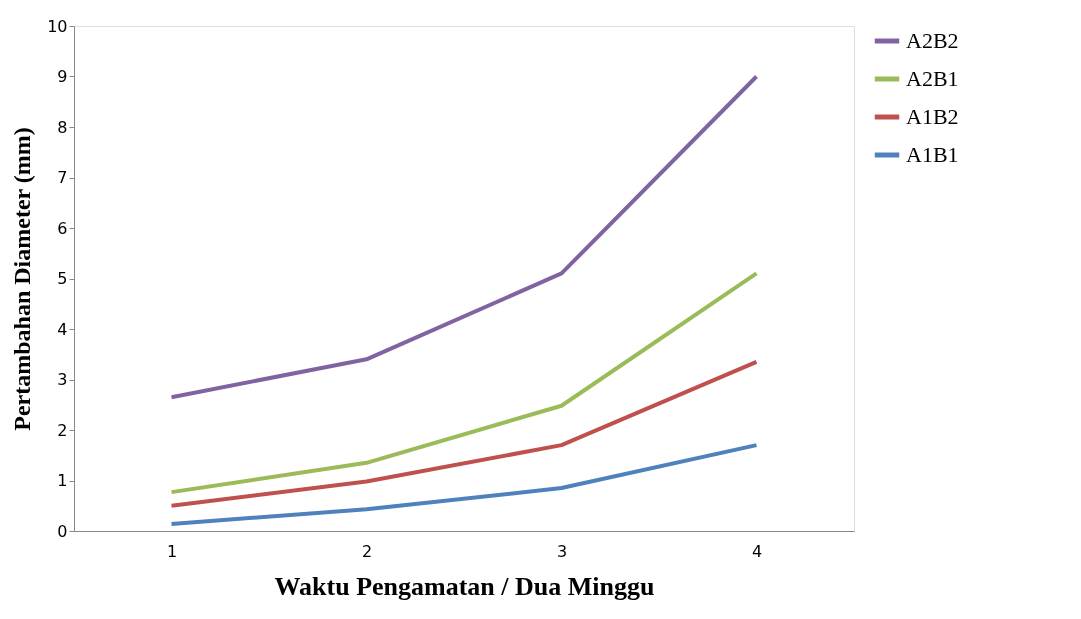 This screenshot has height=619, width=1081. What do you see at coordinates (62, 480) in the screenshot?
I see `y-tick-label: 1` at bounding box center [62, 480].